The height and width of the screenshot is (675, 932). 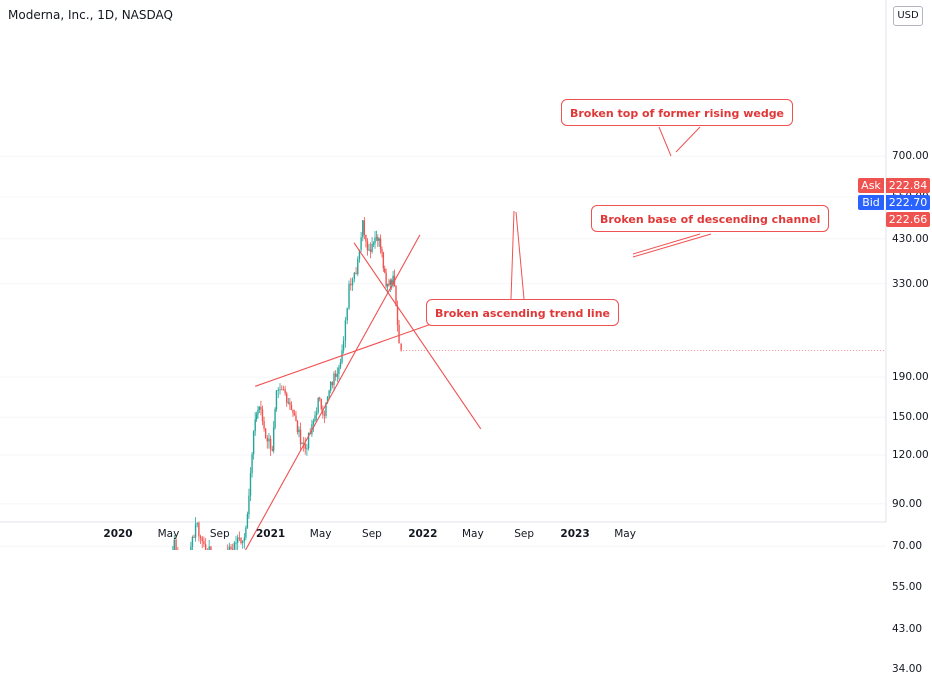 I want to click on y-tick-label: 700.00, so click(x=910, y=156).